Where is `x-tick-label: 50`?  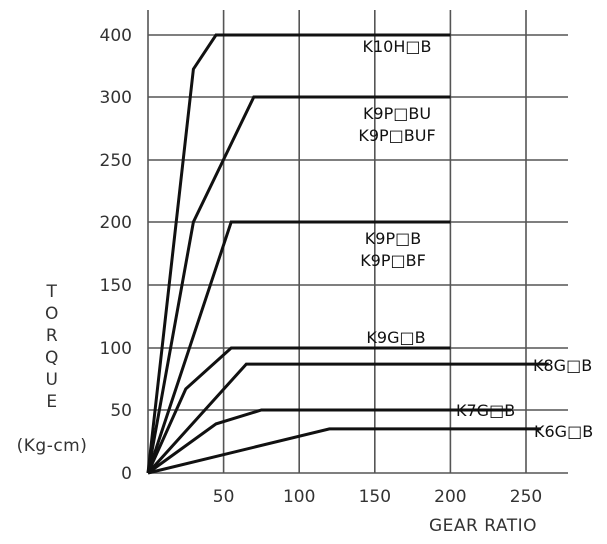 x-tick-label: 50 is located at coordinates (224, 497).